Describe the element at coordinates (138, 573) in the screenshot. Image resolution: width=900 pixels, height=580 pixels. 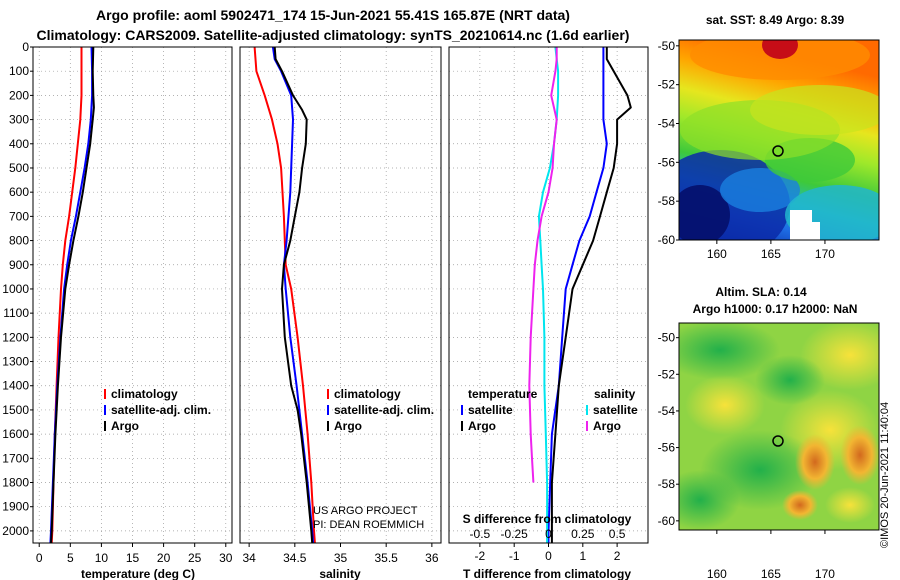
I see `temperature-axis-label: temperature (deg C)` at that location.